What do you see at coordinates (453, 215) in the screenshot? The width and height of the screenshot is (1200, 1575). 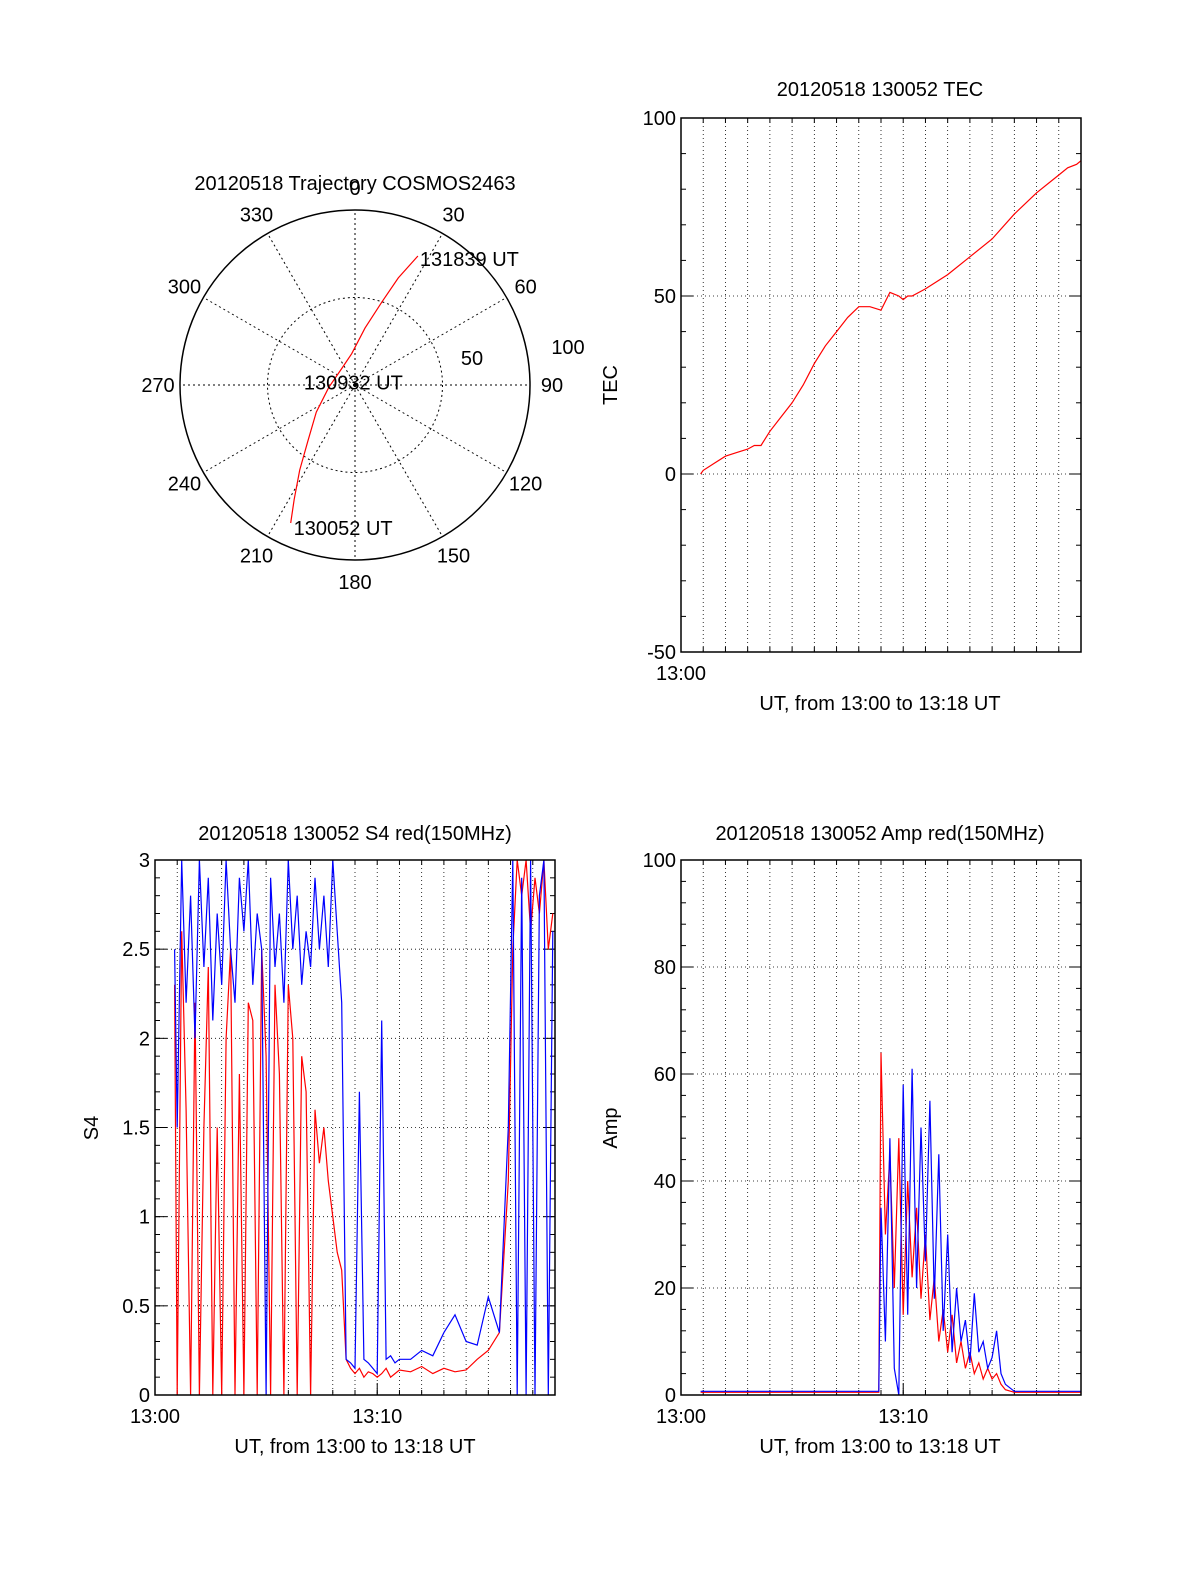 I see `azimuth-label: 30` at bounding box center [453, 215].